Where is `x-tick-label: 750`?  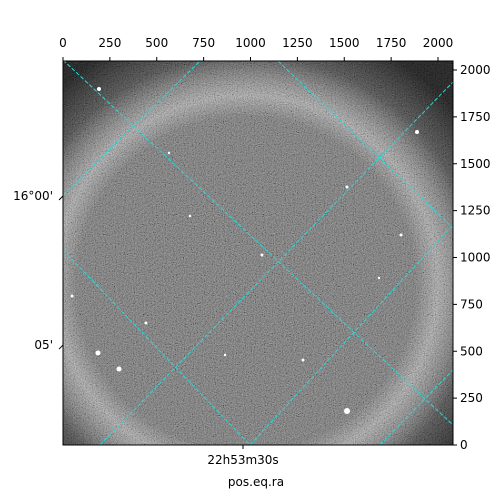
x-tick-label: 750 is located at coordinates (203, 43).